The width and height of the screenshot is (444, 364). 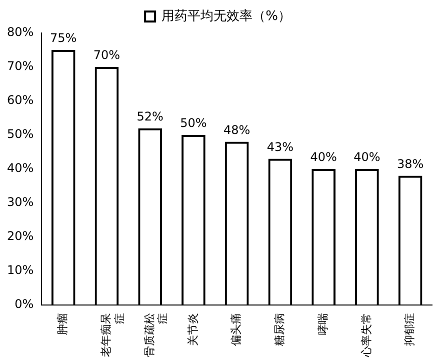 What do you see at coordinates (24, 304) in the screenshot?
I see `y-tick-label: 0%` at bounding box center [24, 304].